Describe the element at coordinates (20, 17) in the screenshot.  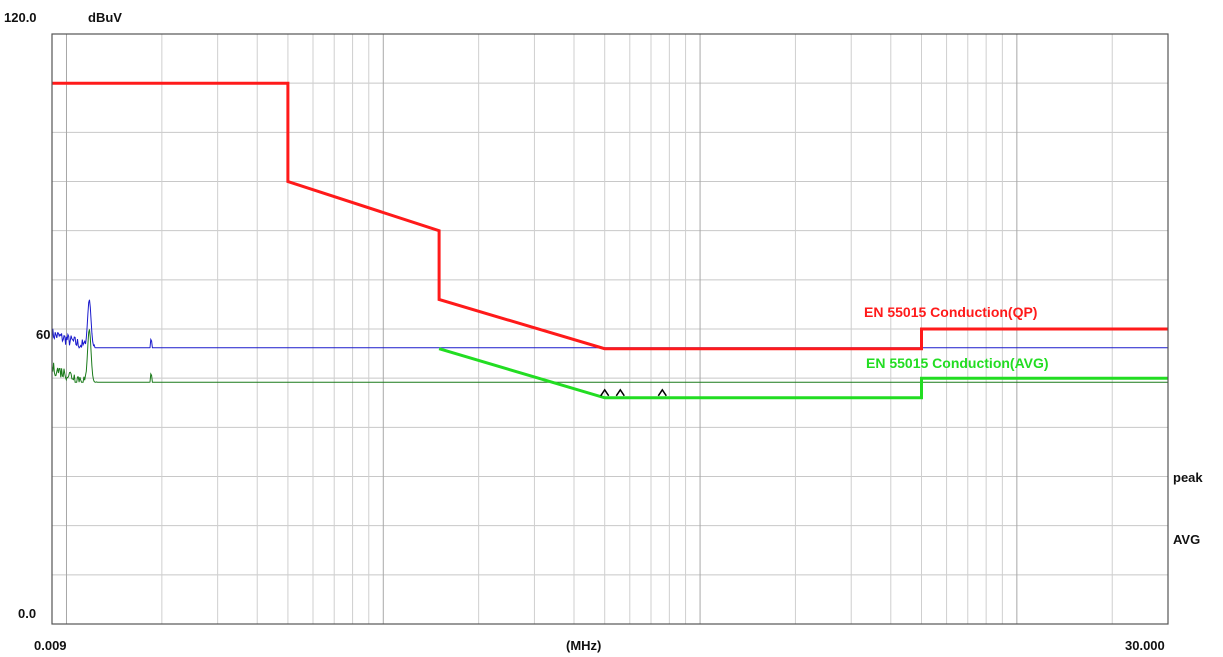
I see `y-max-tick-label: 120.0` at that location.